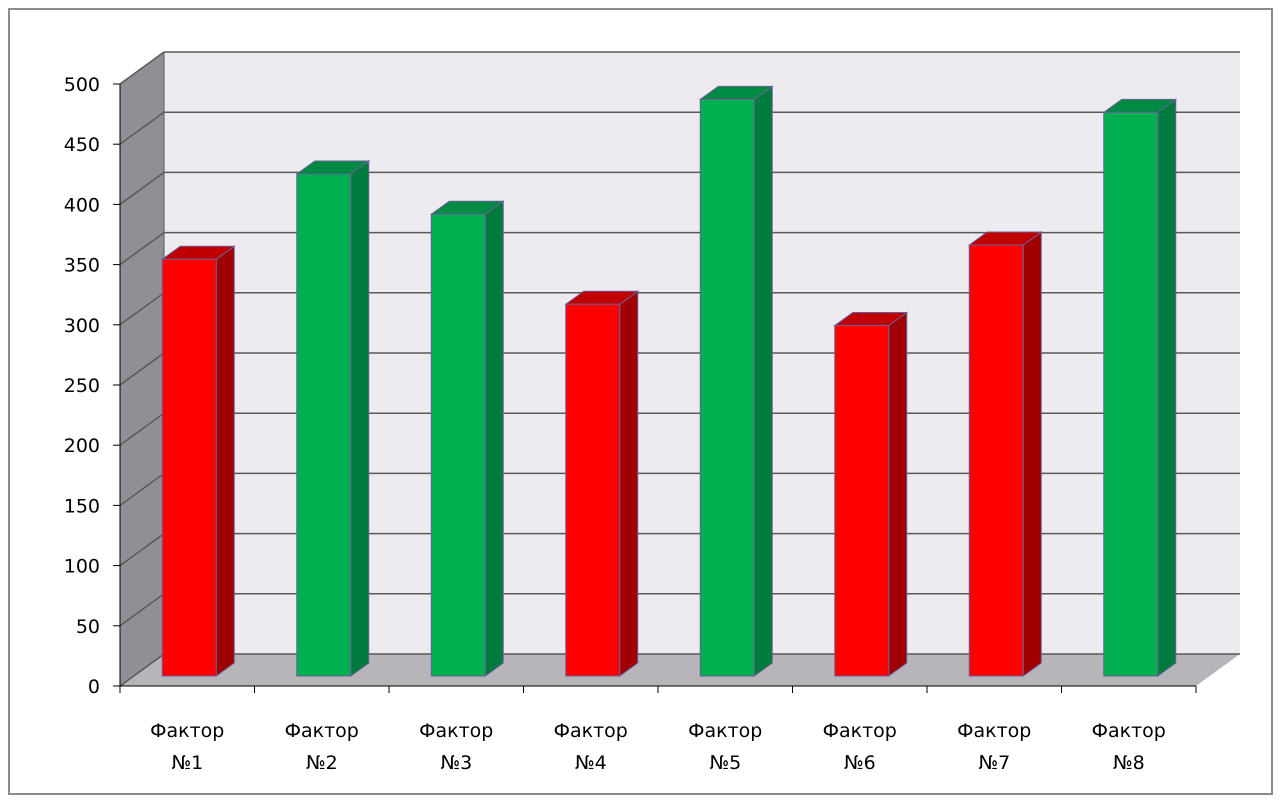 The width and height of the screenshot is (1281, 803). I want to click on y-tick-label: 250, so click(82, 386).